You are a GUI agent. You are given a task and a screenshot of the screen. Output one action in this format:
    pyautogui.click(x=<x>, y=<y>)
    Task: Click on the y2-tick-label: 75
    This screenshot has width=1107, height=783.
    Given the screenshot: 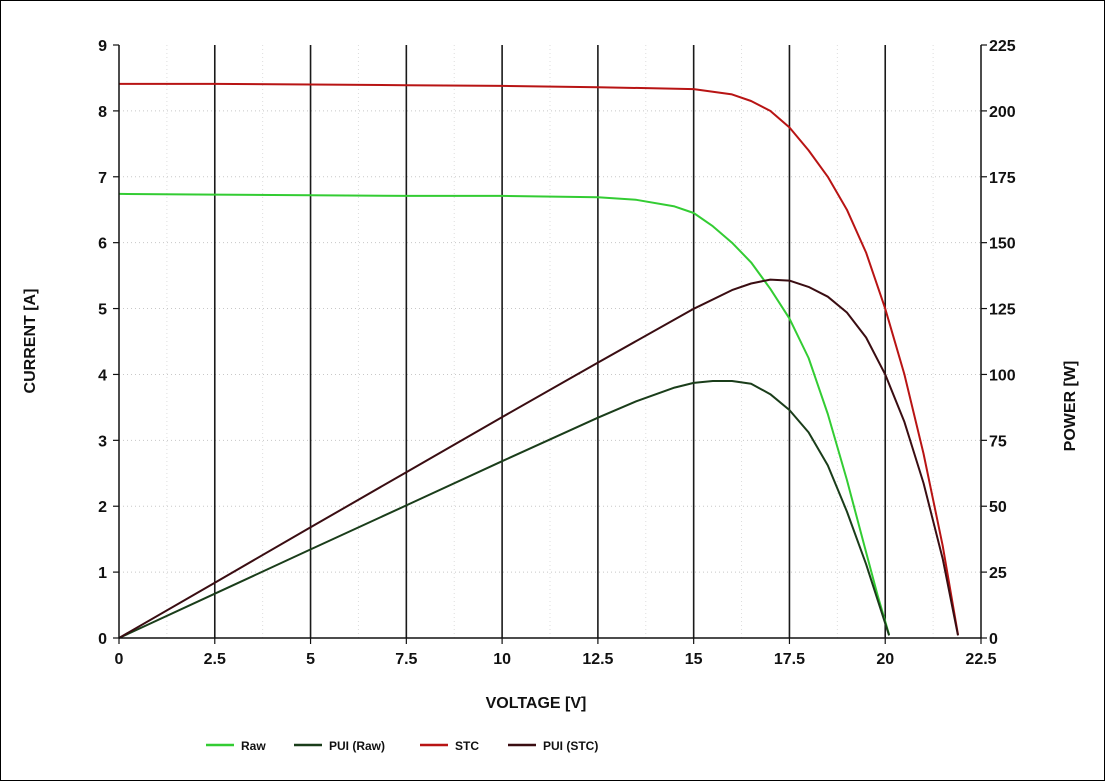 What is the action you would take?
    pyautogui.click(x=998, y=441)
    